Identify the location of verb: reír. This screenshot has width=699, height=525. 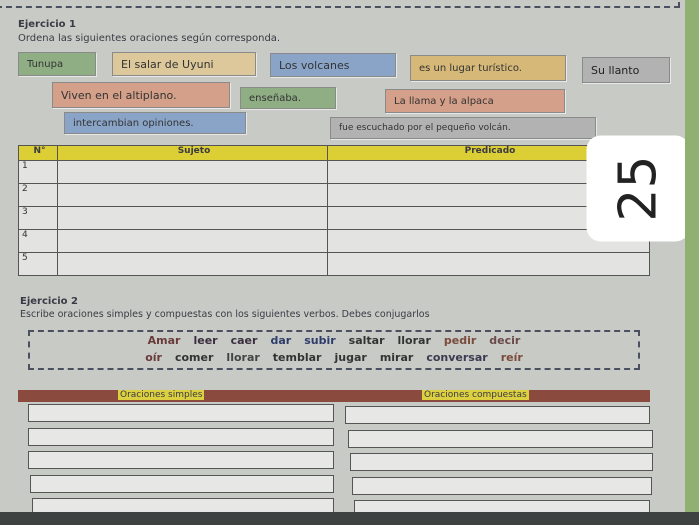
(511, 357).